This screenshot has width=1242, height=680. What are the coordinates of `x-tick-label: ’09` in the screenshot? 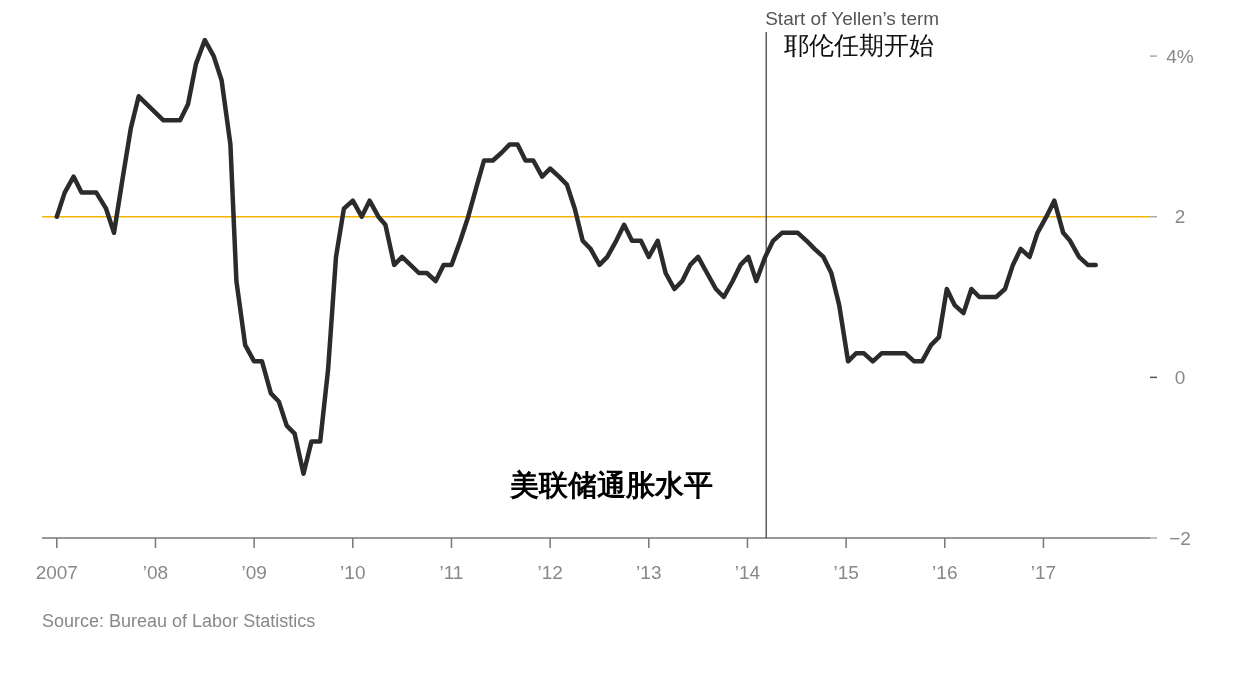 It's located at (254, 572).